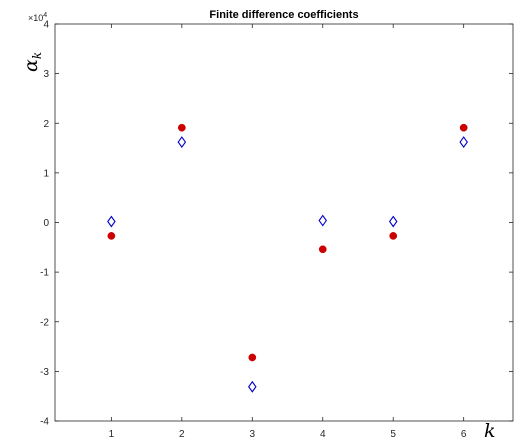 The width and height of the screenshot is (518, 440). I want to click on svg-text: ×10⁴, so click(37, 17).